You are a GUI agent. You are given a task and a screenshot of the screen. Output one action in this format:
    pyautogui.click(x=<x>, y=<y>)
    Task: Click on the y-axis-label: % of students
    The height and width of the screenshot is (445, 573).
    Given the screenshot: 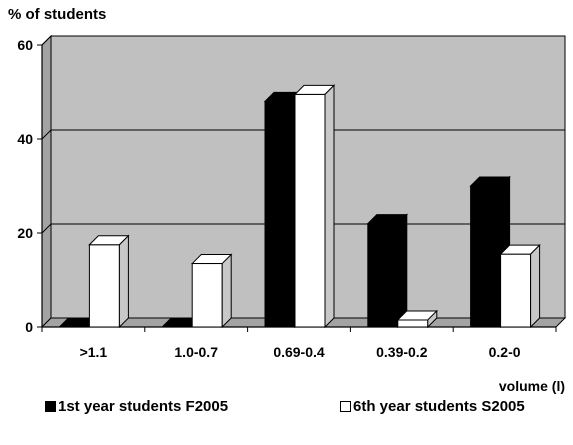 What is the action you would take?
    pyautogui.click(x=57, y=14)
    